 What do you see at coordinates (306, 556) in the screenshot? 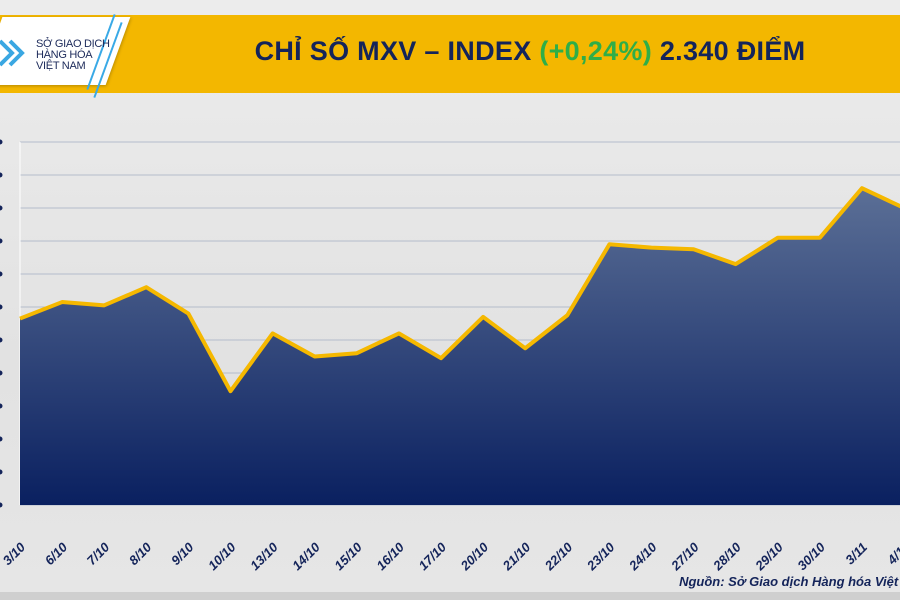
I see `x-tick-label: 14/10` at bounding box center [306, 556].